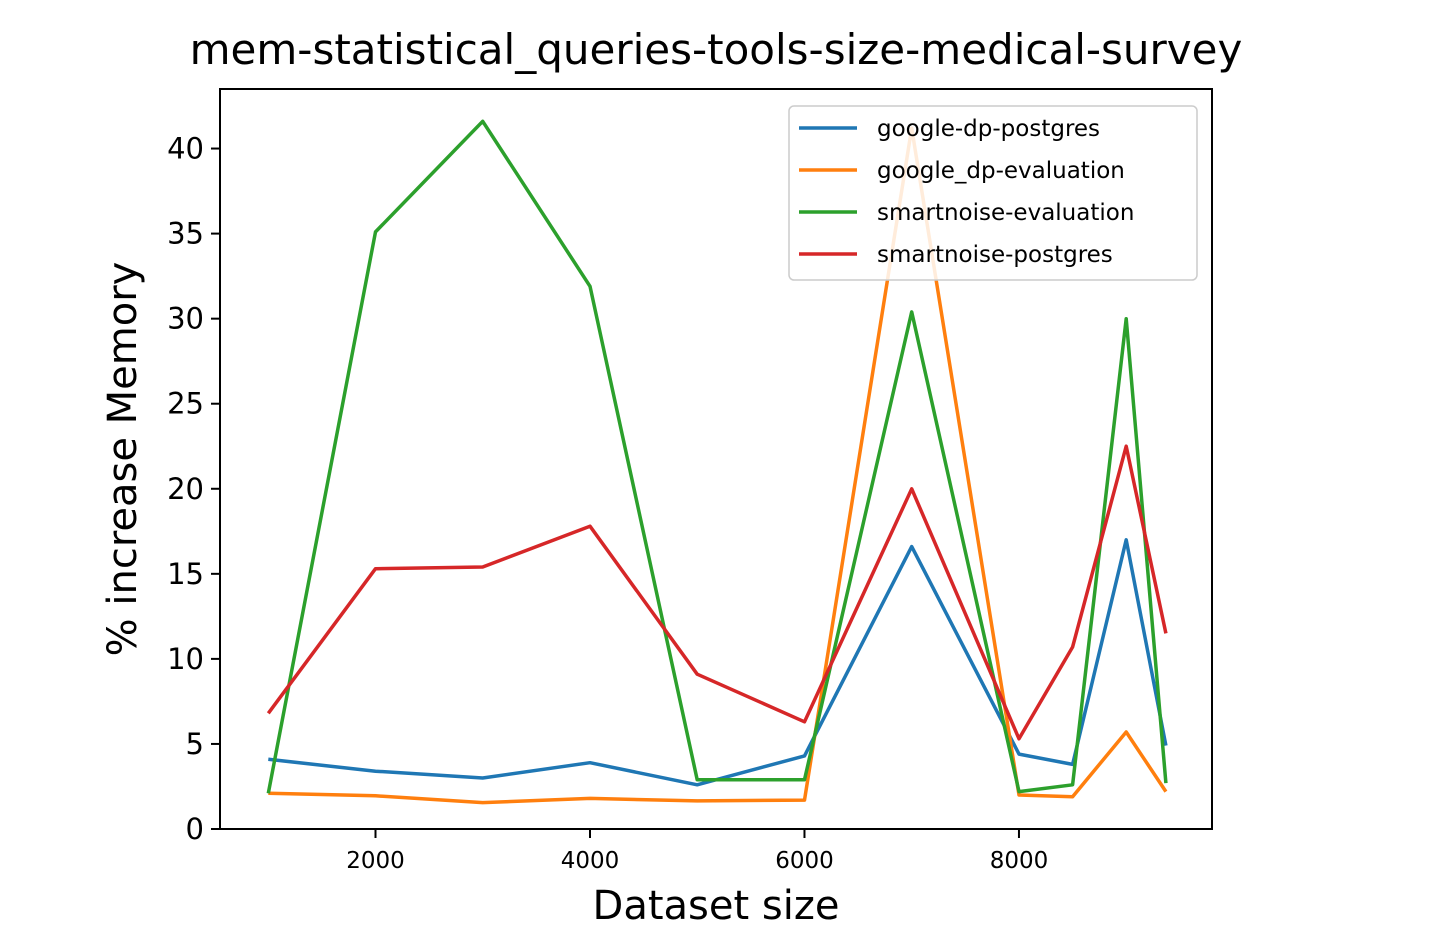  Describe the element at coordinates (185, 489) in the screenshot. I see `y-tick-label: 20` at that location.